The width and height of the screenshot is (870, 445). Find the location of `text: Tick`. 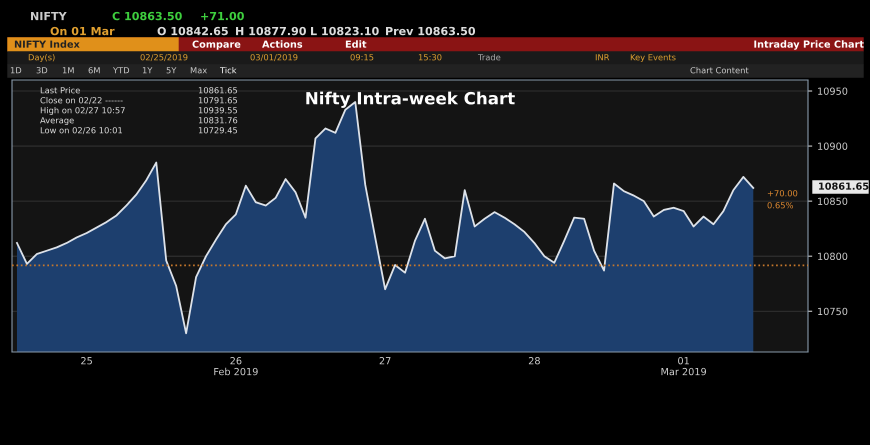

text: Tick is located at coordinates (228, 70).